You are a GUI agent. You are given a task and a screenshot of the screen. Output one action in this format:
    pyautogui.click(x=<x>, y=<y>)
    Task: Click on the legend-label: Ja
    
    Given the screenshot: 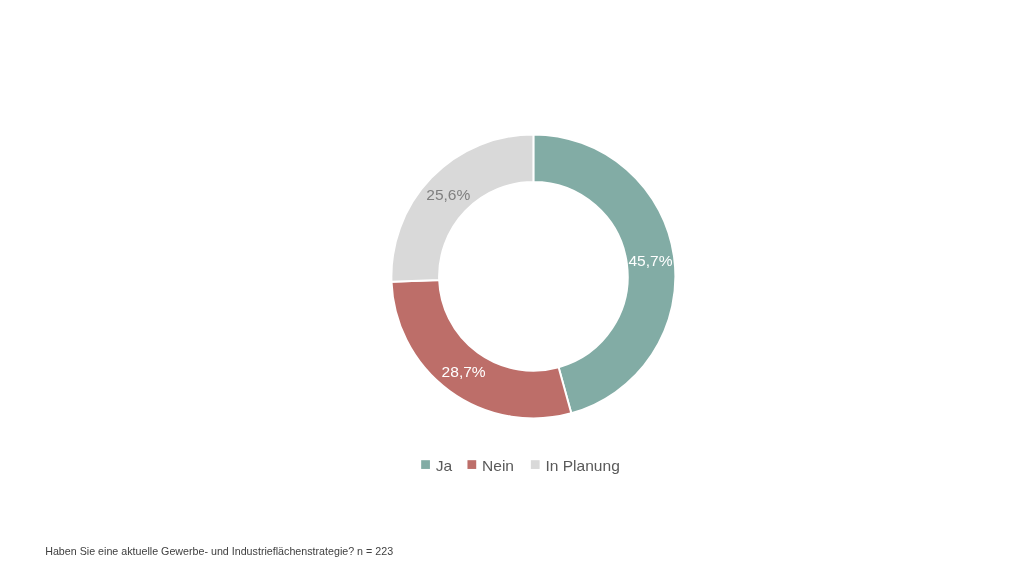 What is the action you would take?
    pyautogui.click(x=444, y=465)
    